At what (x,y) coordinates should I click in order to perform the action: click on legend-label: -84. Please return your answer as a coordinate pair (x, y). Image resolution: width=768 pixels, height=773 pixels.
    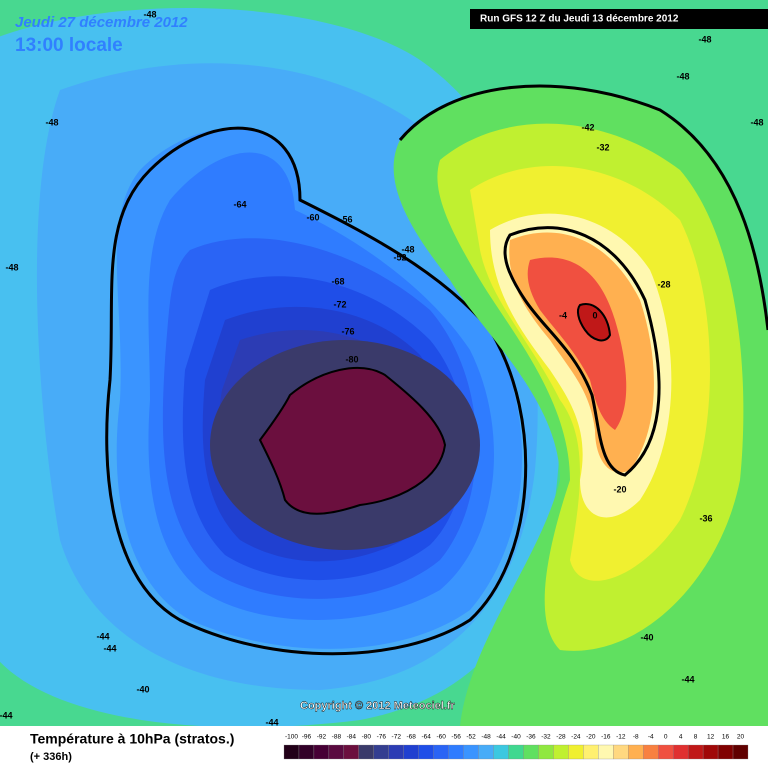
    Looking at the image, I should click on (352, 737).